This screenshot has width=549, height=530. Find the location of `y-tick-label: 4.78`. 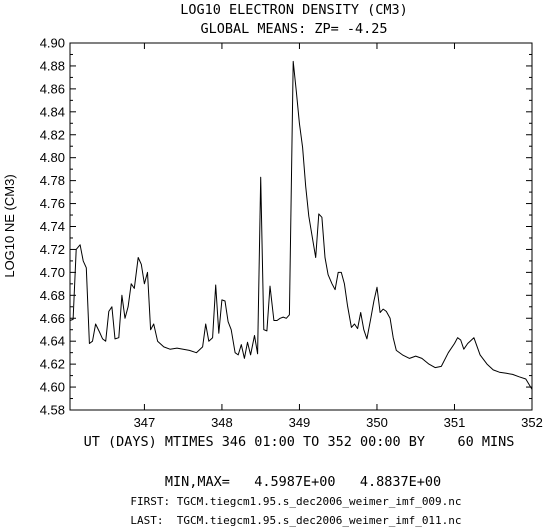

y-tick-label: 4.78 is located at coordinates (52, 180).